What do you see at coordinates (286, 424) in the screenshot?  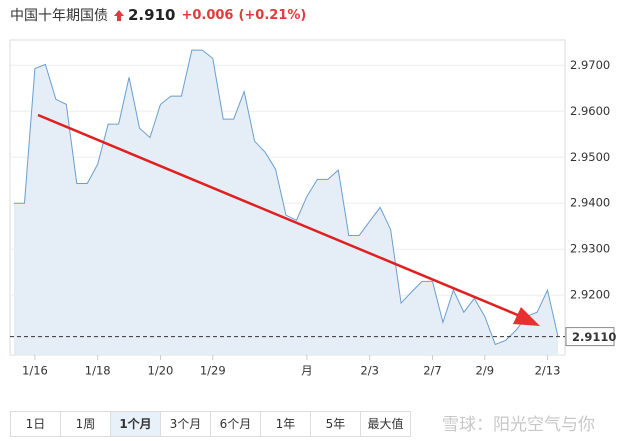 I see `range-button: 1年` at bounding box center [286, 424].